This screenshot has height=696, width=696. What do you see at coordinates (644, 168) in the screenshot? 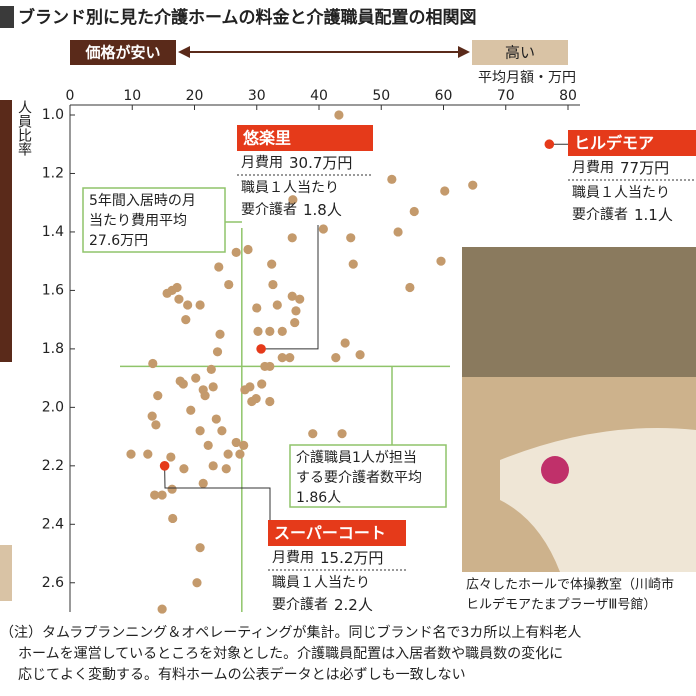
I see `cost-value: 77万円` at bounding box center [644, 168].